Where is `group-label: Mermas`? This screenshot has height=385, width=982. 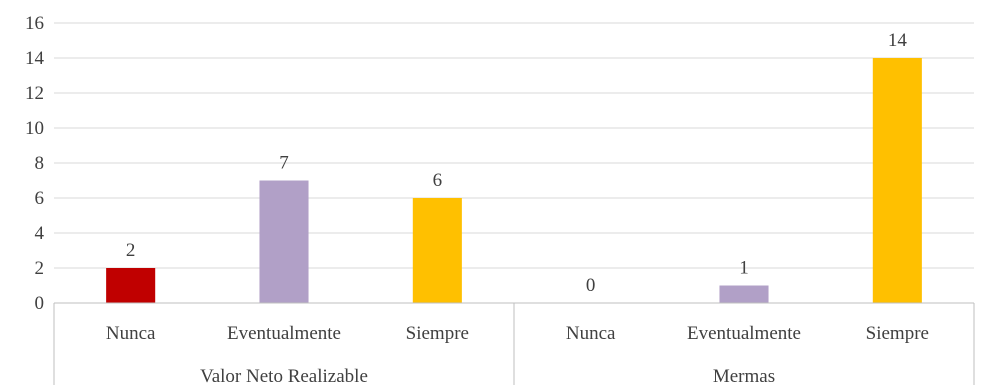 group-label: Mermas is located at coordinates (744, 375).